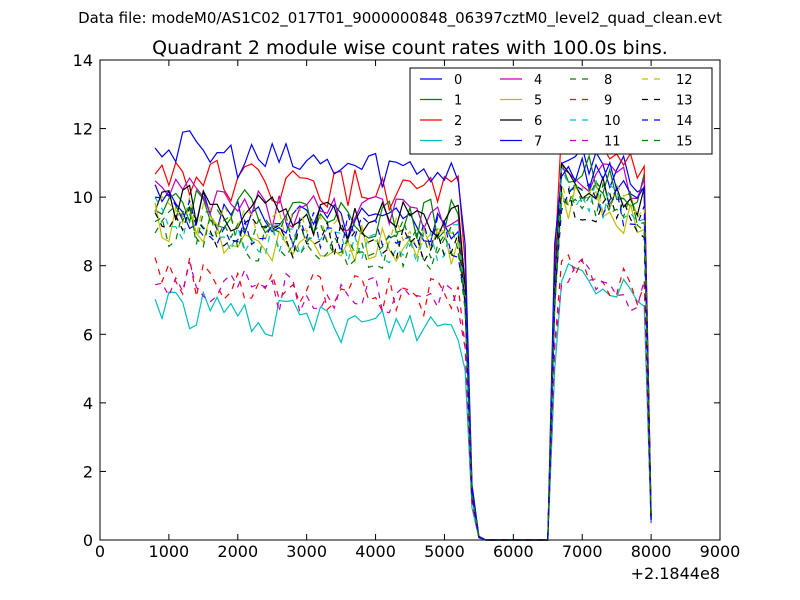 The height and width of the screenshot is (600, 800). I want to click on legend-label-8: 8, so click(608, 80).